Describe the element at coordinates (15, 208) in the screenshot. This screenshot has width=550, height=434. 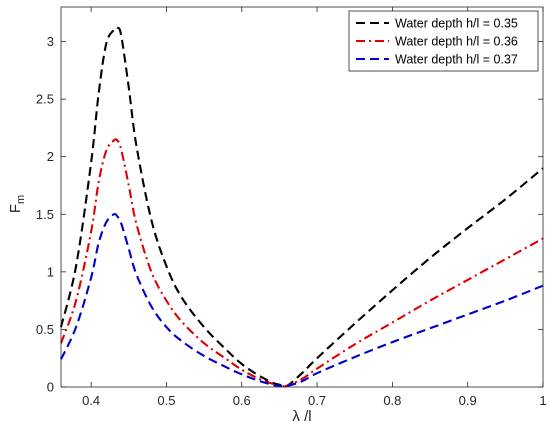
I see `y-axis-label-main: F` at that location.